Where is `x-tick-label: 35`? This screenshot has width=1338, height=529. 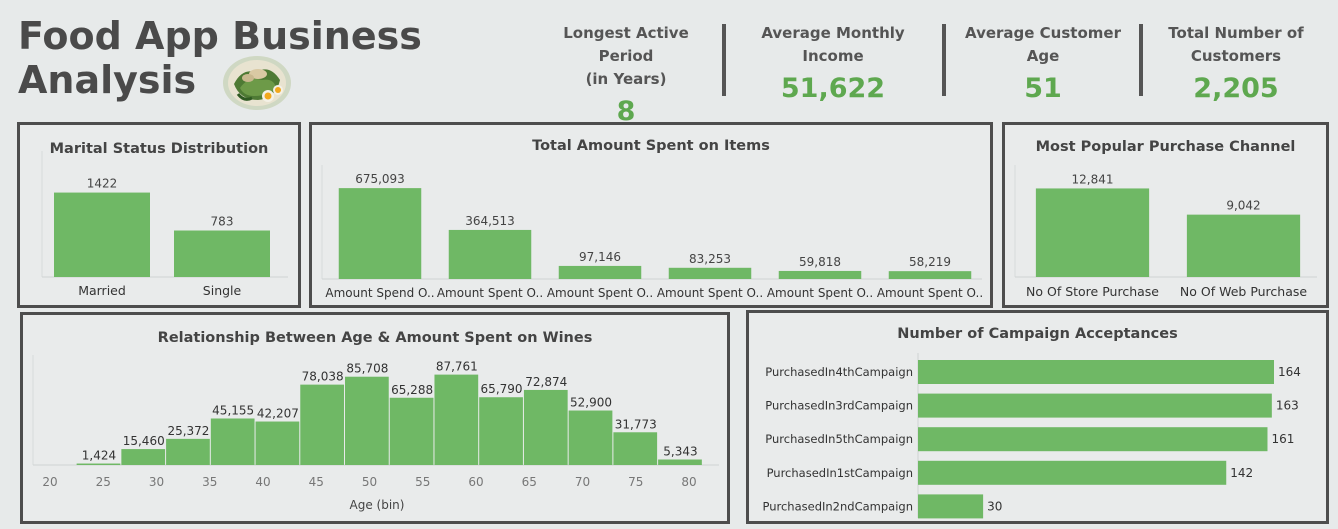
x-tick-label: 35 is located at coordinates (209, 482).